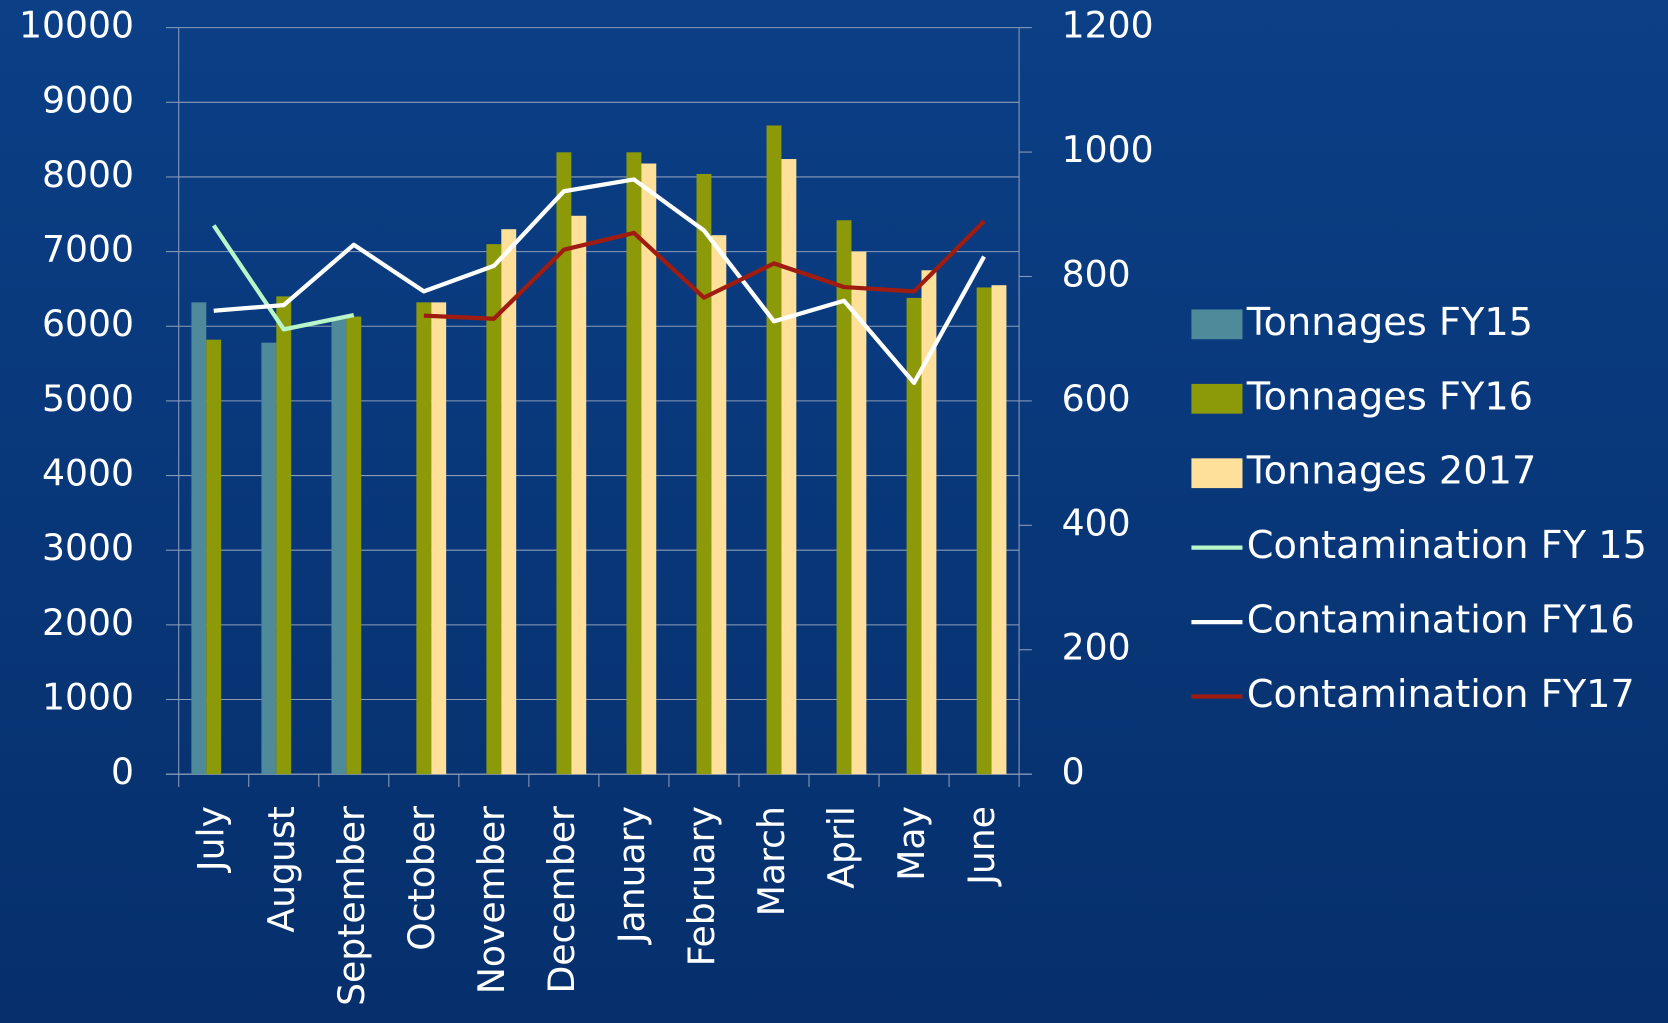  What do you see at coordinates (911, 843) in the screenshot?
I see `x-tick-label: May` at bounding box center [911, 843].